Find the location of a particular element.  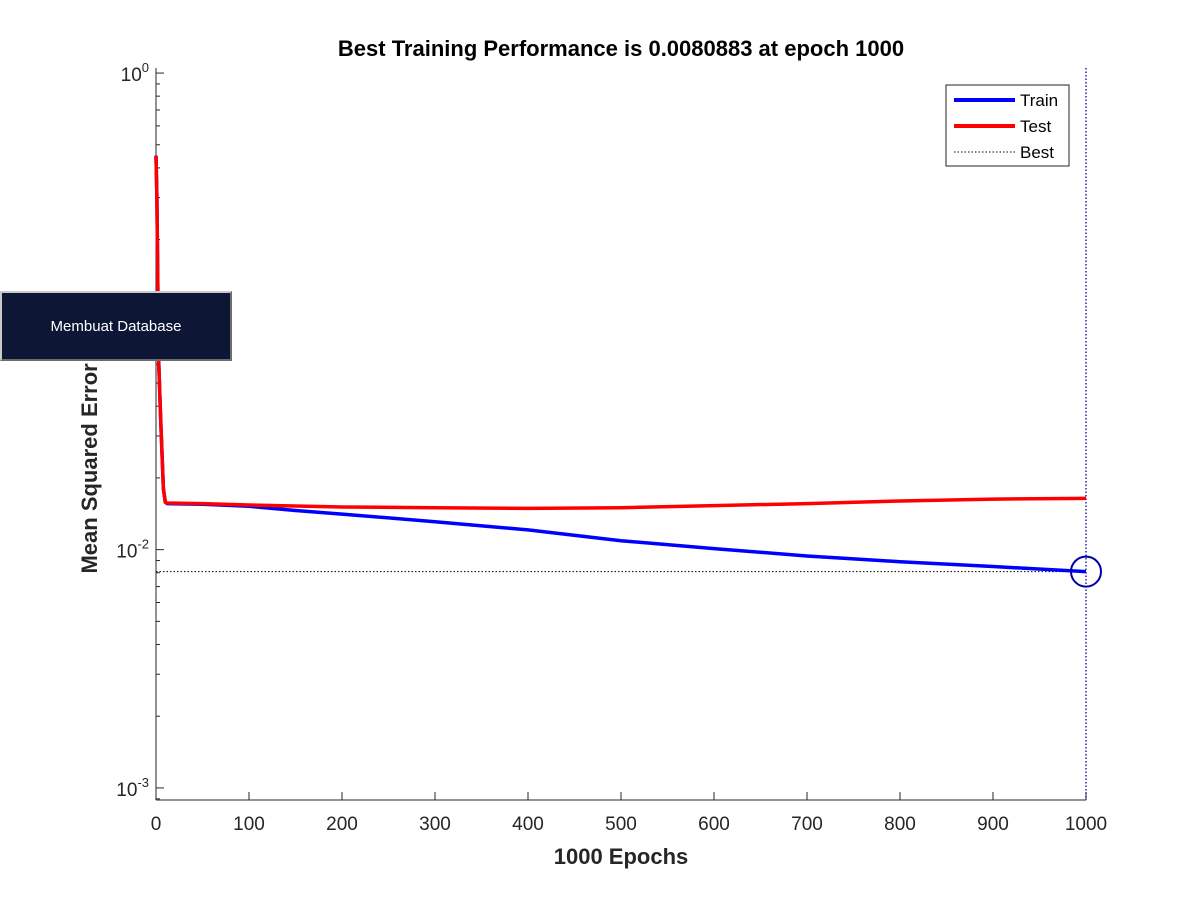

legend-label-train: Train is located at coordinates (1039, 100).